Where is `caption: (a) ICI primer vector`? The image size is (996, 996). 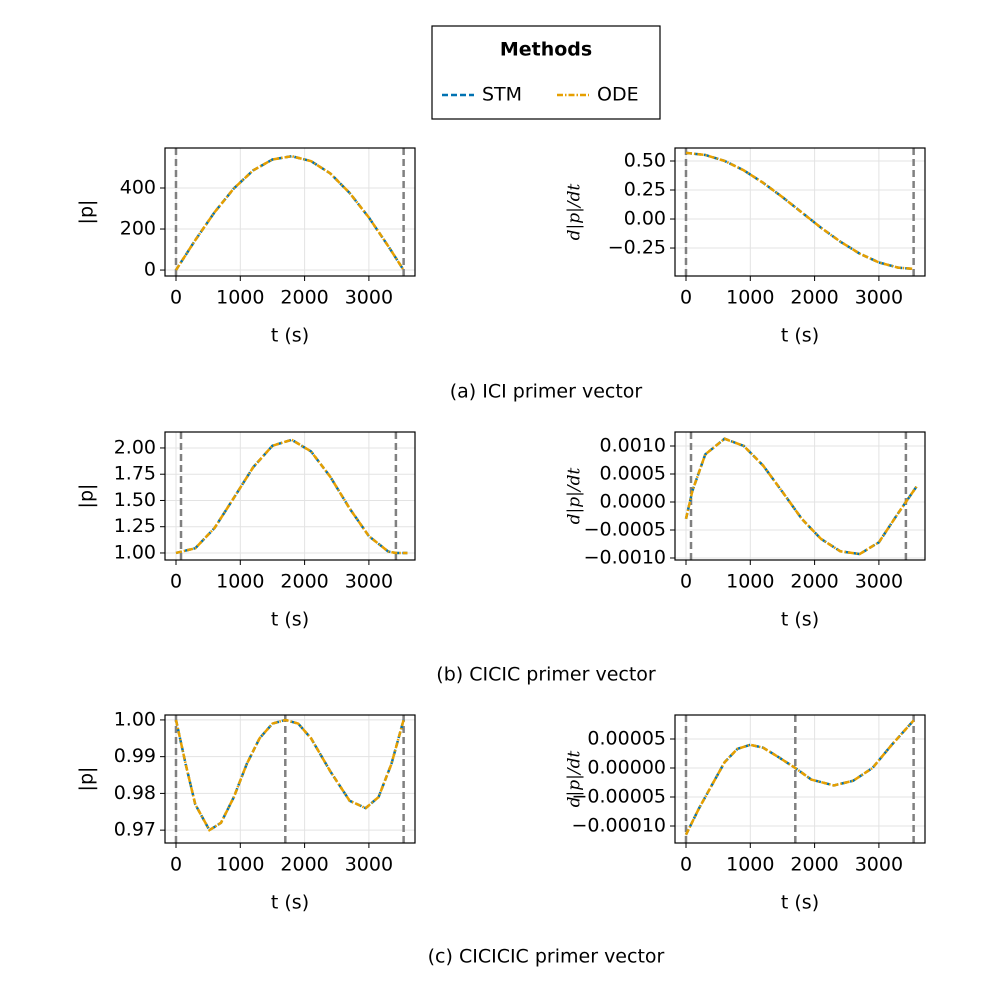
caption: (a) ICI primer vector is located at coordinates (546, 392).